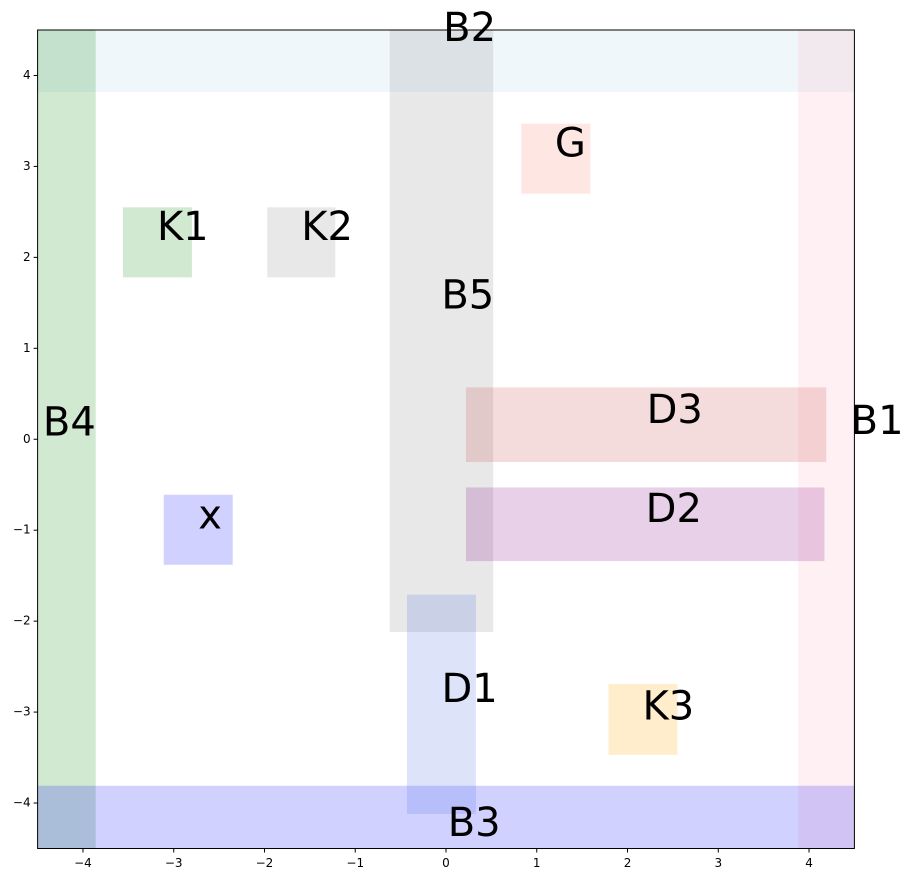  I want to click on x-tick-label: 0, so click(446, 863).